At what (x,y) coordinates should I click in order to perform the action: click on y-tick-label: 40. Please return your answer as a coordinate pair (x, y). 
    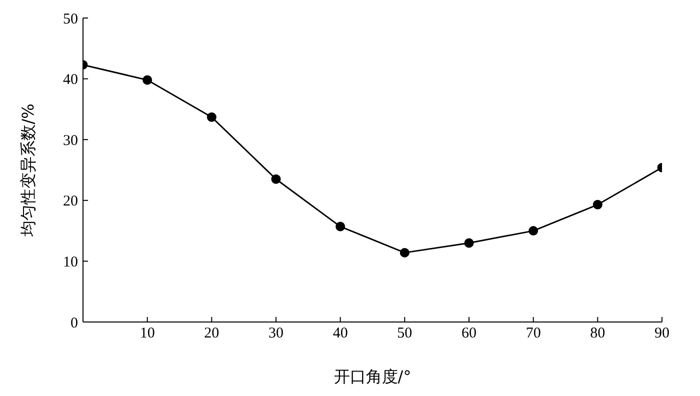
    Looking at the image, I should click on (70, 80).